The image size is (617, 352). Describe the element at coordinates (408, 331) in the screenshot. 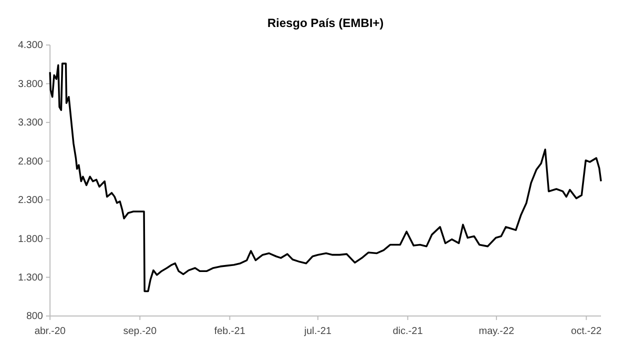

I see `x-tick-label: dic.-21` at that location.